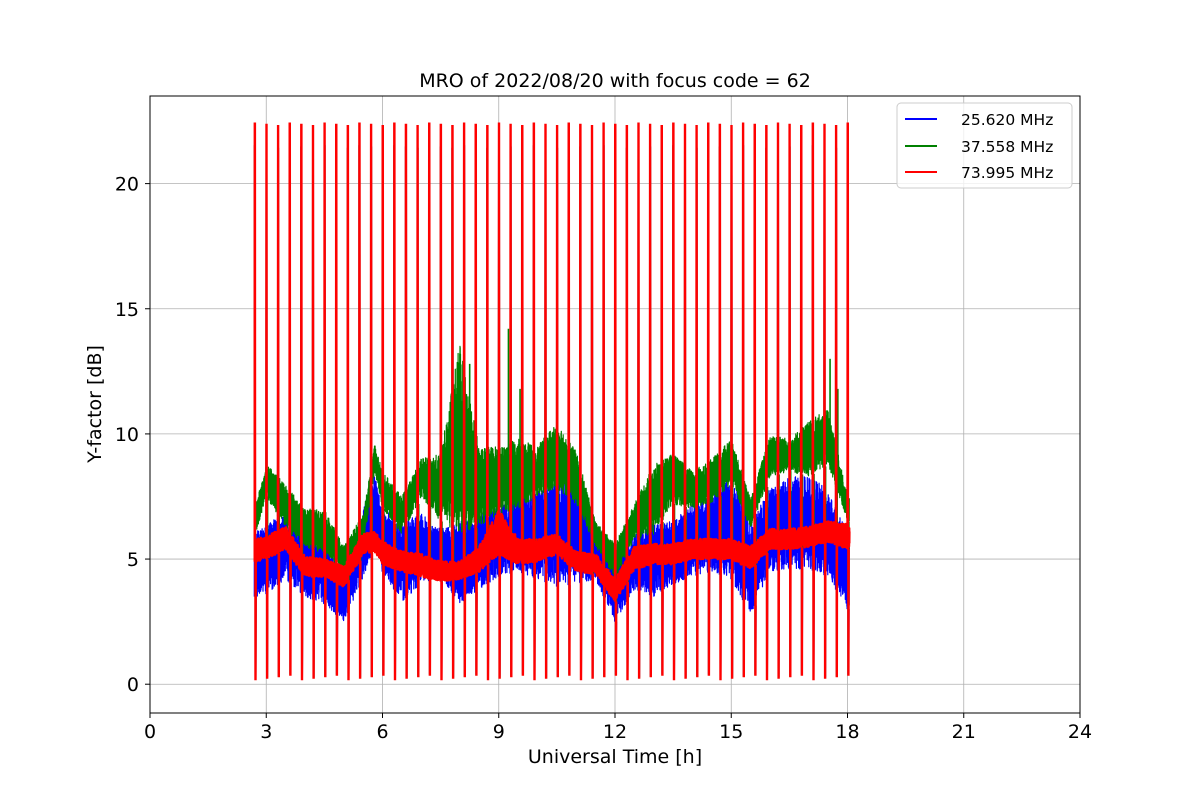 Image resolution: width=1200 pixels, height=800 pixels. What do you see at coordinates (133, 560) in the screenshot?
I see `y-tick-label: 5` at bounding box center [133, 560].